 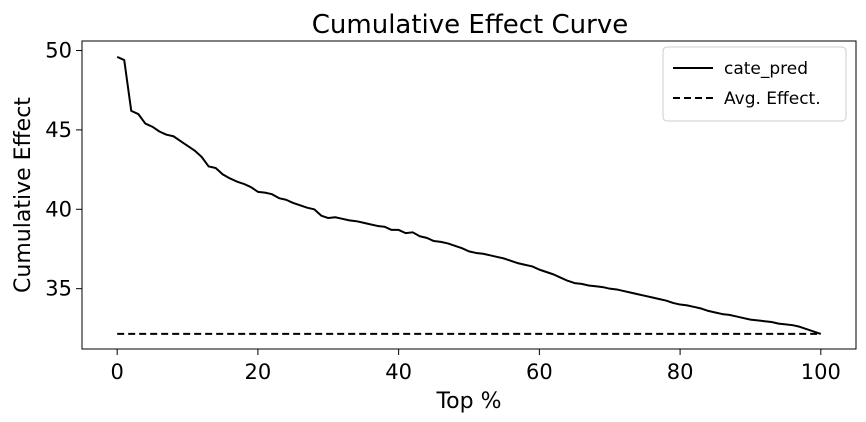 I want to click on x-tick-label: 100, so click(x=821, y=372).